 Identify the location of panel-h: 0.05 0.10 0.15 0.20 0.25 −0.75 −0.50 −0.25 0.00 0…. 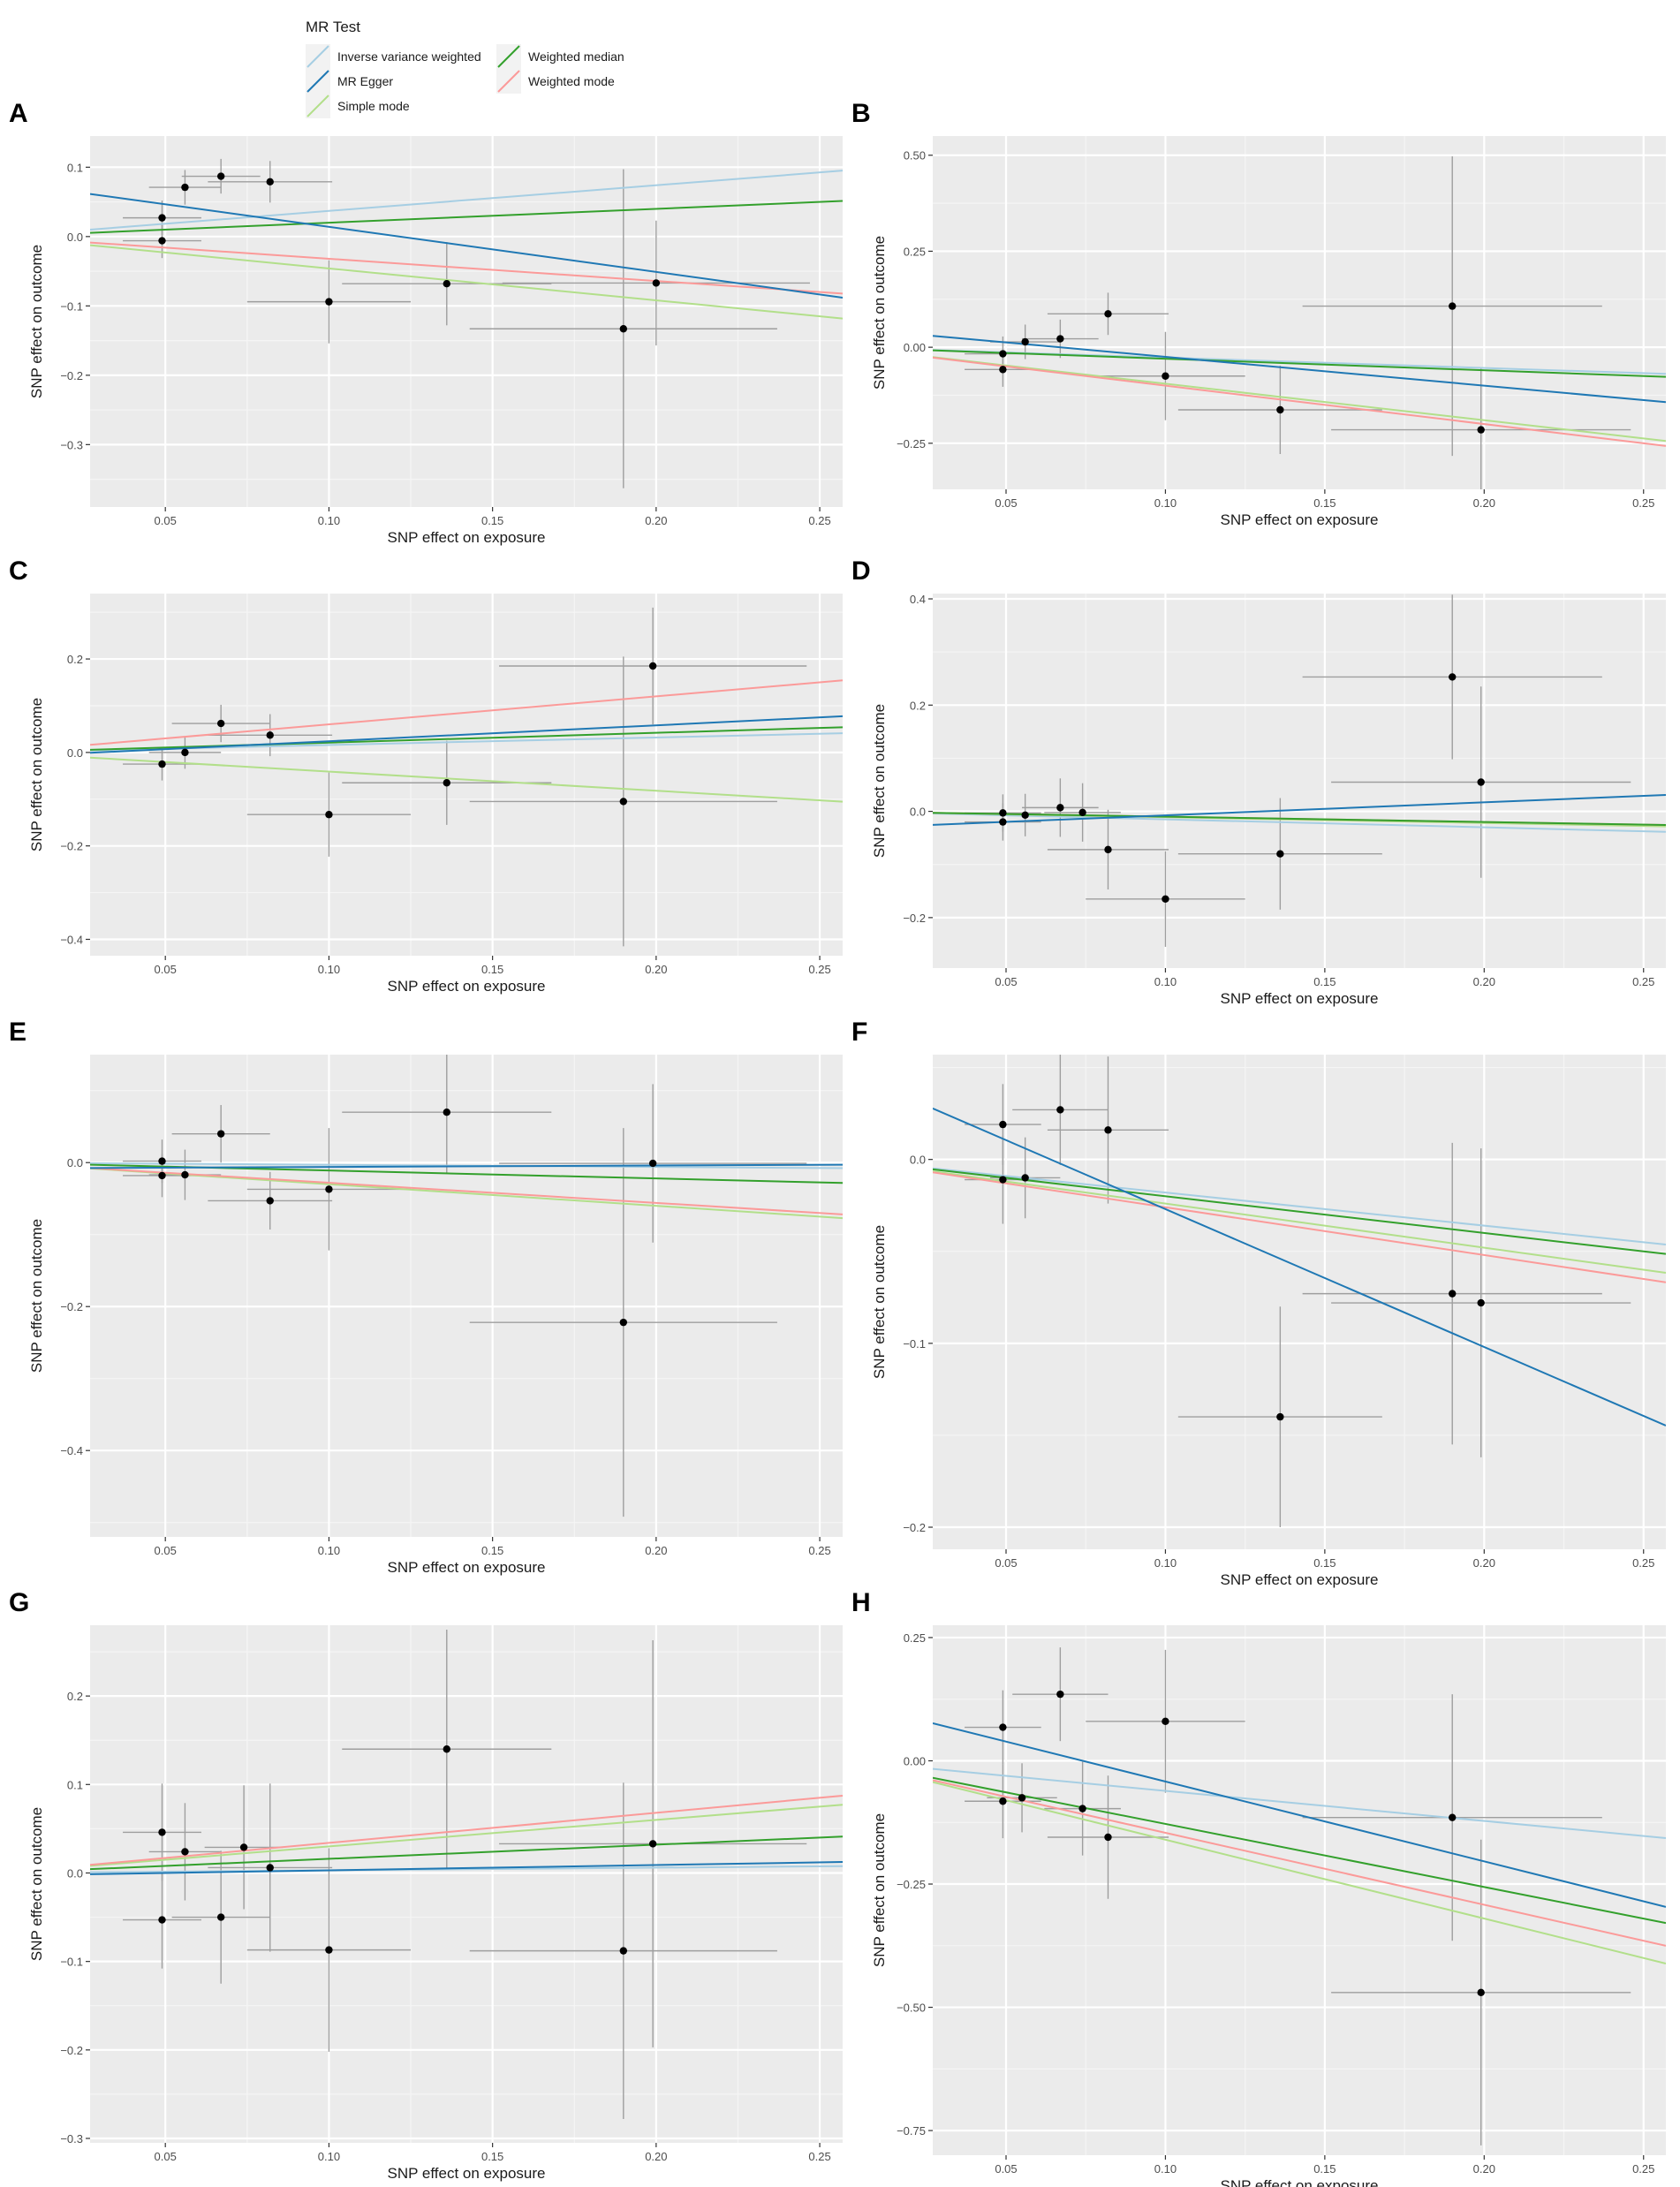
(1258, 1888).